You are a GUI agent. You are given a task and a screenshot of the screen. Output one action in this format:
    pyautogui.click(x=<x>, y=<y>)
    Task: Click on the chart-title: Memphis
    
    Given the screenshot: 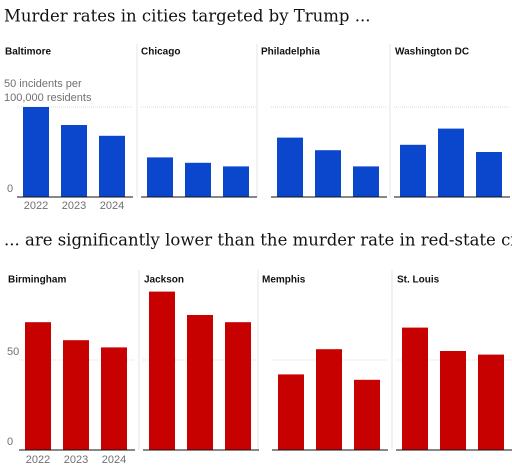 What is the action you would take?
    pyautogui.click(x=284, y=280)
    